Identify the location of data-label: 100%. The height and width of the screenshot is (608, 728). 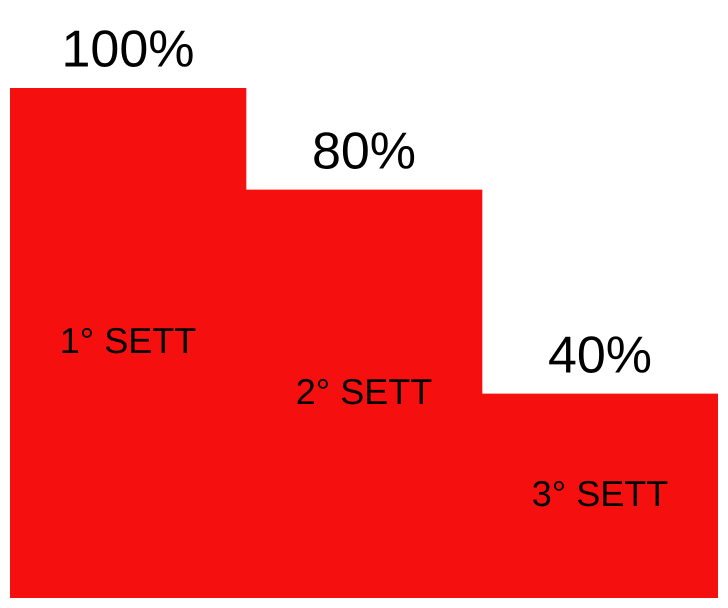
(128, 49).